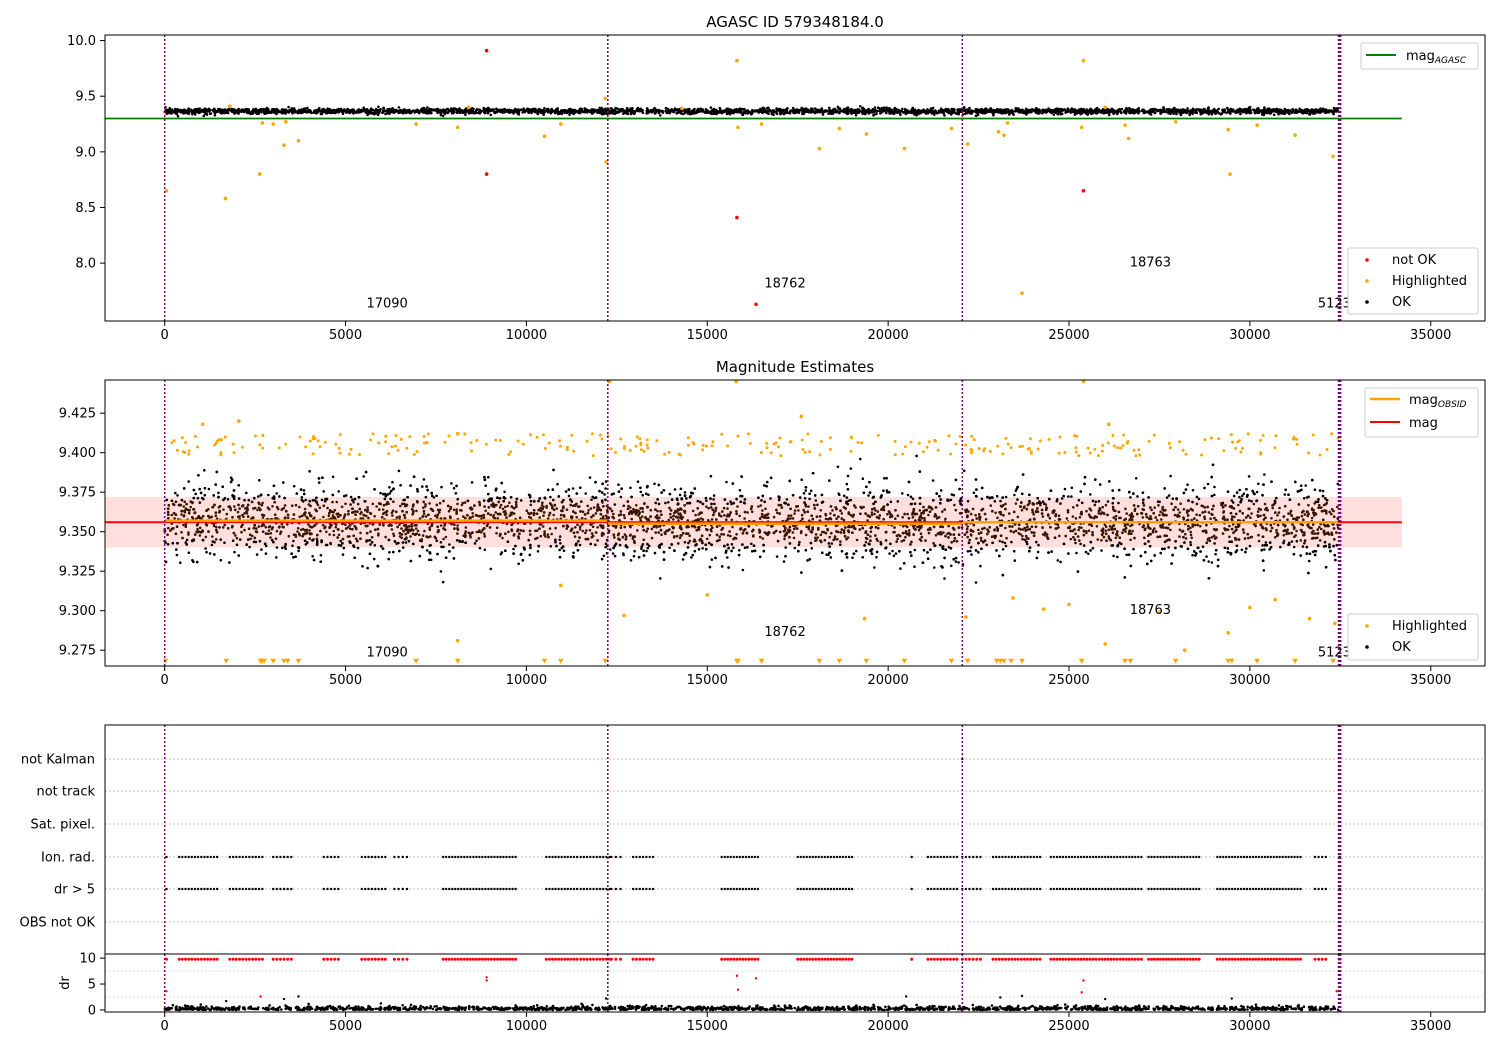  Describe the element at coordinates (1401, 302) in the screenshot. I see `legend-label-ok: OK` at that location.